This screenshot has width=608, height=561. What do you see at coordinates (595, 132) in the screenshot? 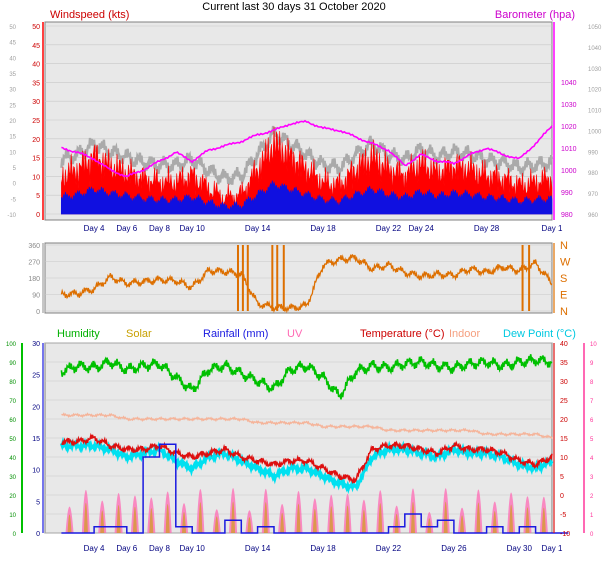
I see `baro-right-gray-tick: 1000` at bounding box center [595, 132].